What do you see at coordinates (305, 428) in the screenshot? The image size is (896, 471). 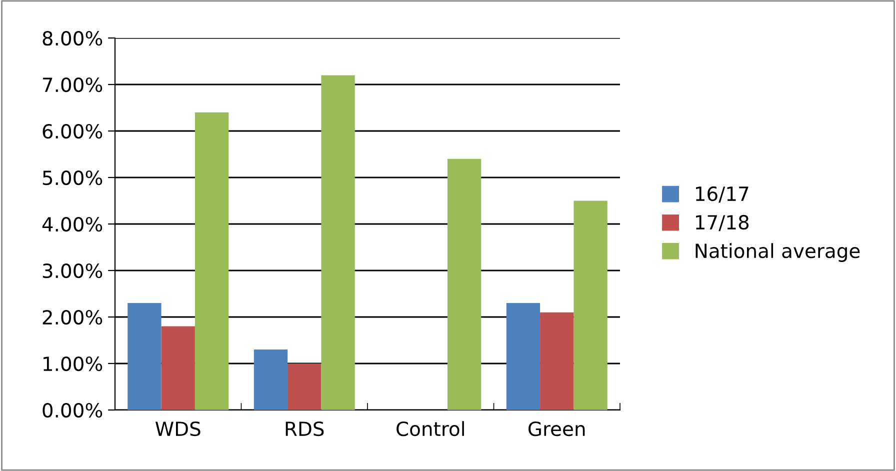 I see `x-tick-label: RDS` at bounding box center [305, 428].